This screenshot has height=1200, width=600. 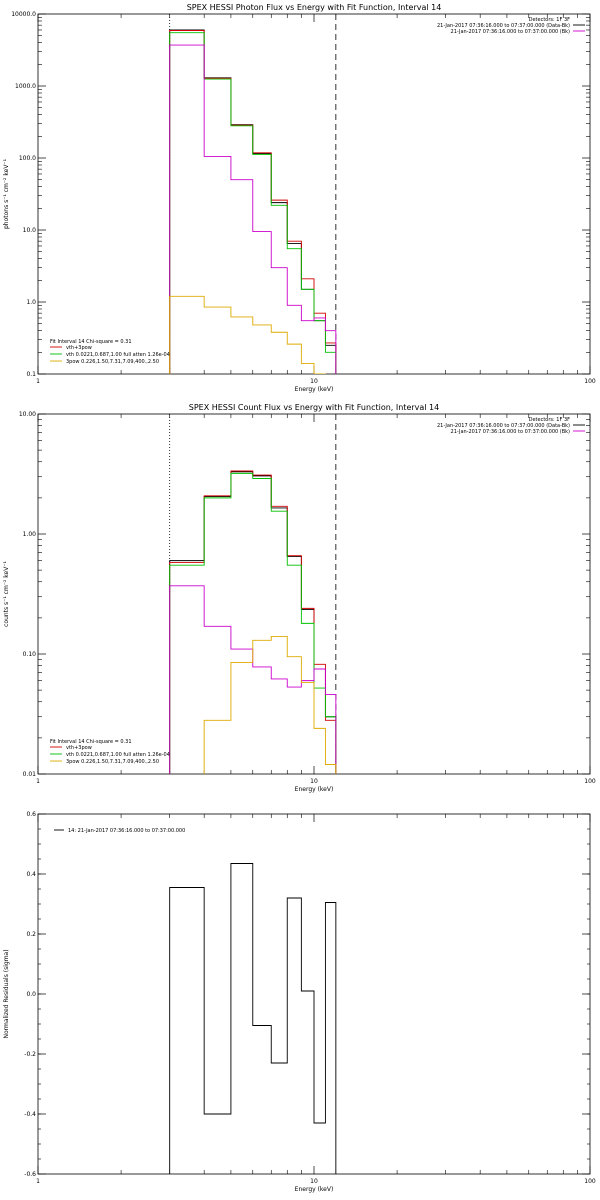 What do you see at coordinates (31, 874) in the screenshot?
I see `y-tick-label: 0.4` at bounding box center [31, 874].